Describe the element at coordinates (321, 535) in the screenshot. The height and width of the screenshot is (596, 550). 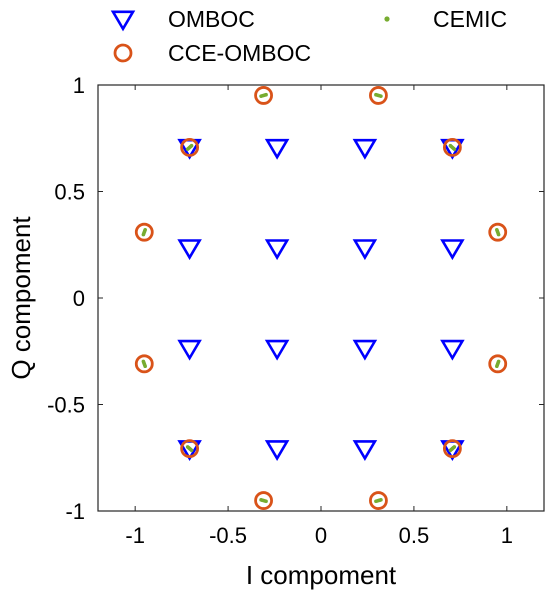
I see `x-tick-label: 0` at that location.